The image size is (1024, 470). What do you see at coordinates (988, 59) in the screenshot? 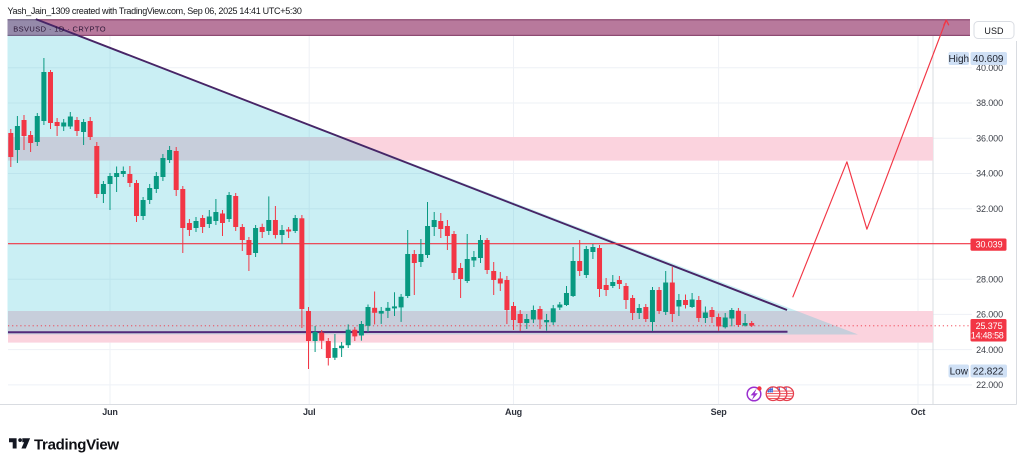
I see `svg-text: 40.609` at bounding box center [988, 59].